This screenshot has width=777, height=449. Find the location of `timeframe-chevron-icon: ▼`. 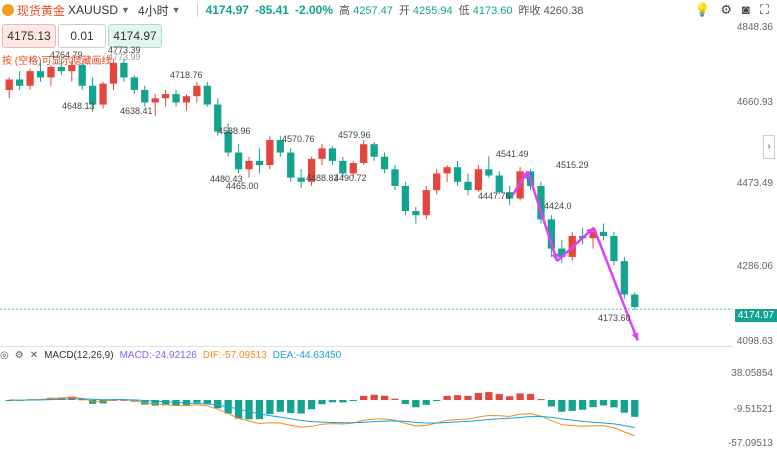

timeframe-chevron-icon: ▼ is located at coordinates (176, 10).